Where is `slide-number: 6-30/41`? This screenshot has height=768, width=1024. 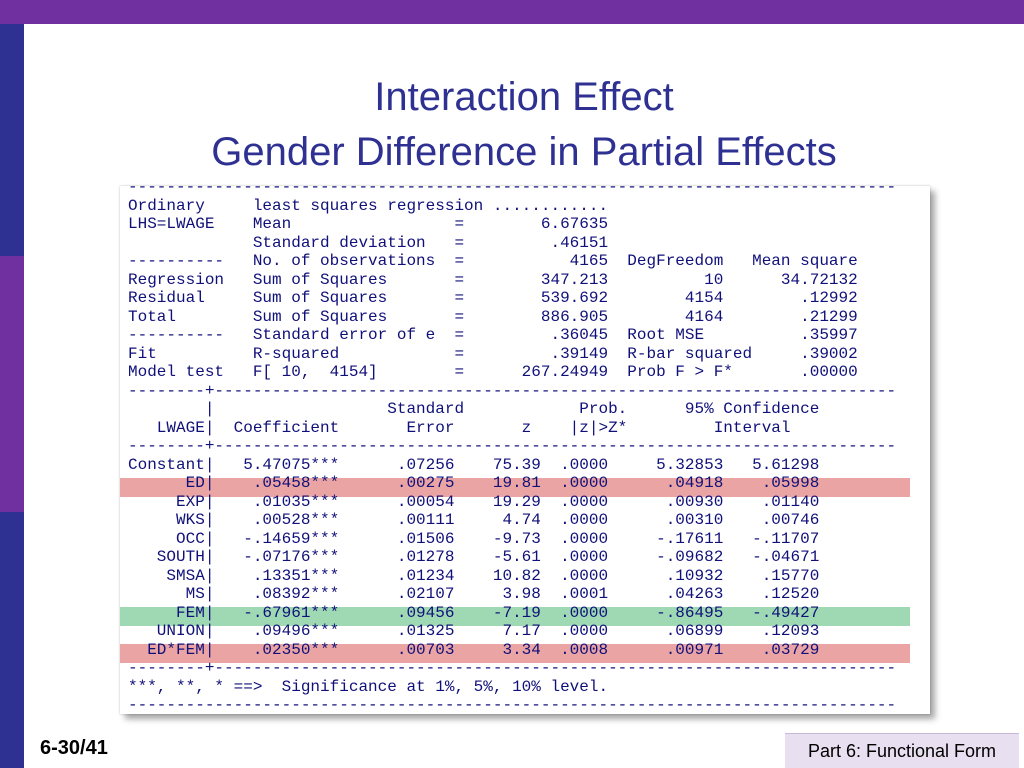 slide-number: 6-30/41 is located at coordinates (74, 748).